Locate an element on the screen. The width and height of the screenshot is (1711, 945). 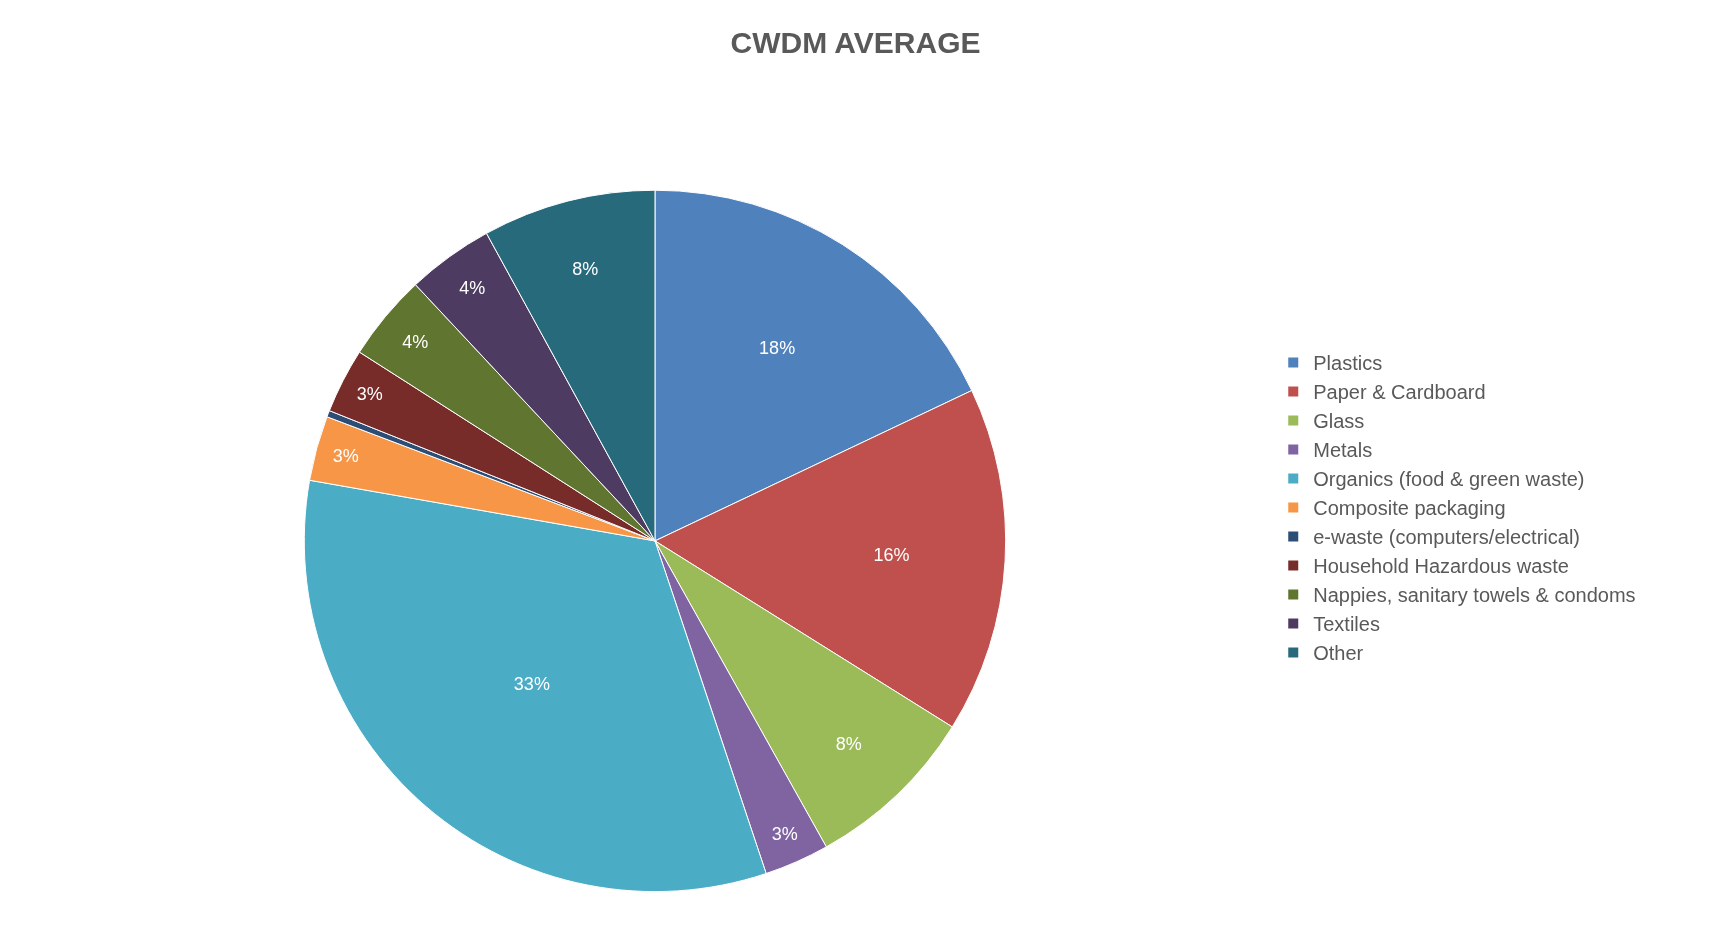
legend-label: Glass is located at coordinates (1339, 421).